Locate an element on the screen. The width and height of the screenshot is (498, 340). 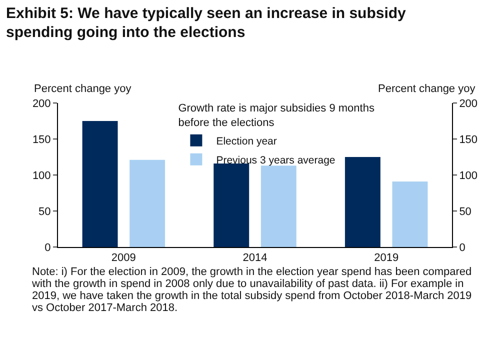
y-tick-label: 100 is located at coordinates (41, 176).